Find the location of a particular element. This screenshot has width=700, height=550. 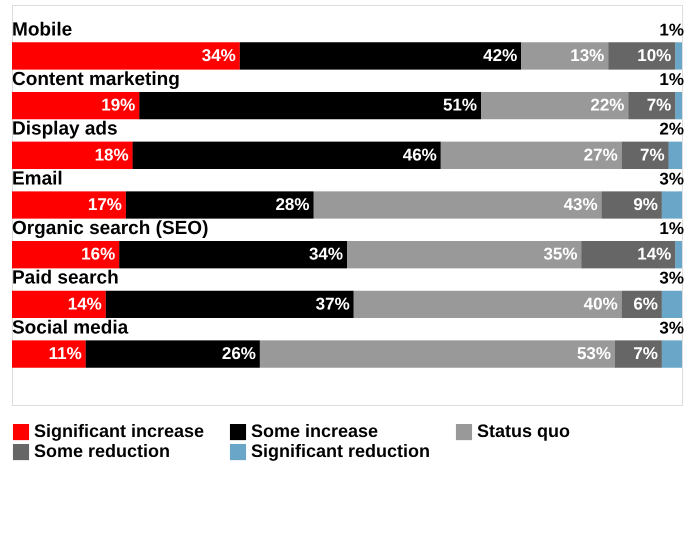

legend-label: Significant reduction is located at coordinates (340, 451).